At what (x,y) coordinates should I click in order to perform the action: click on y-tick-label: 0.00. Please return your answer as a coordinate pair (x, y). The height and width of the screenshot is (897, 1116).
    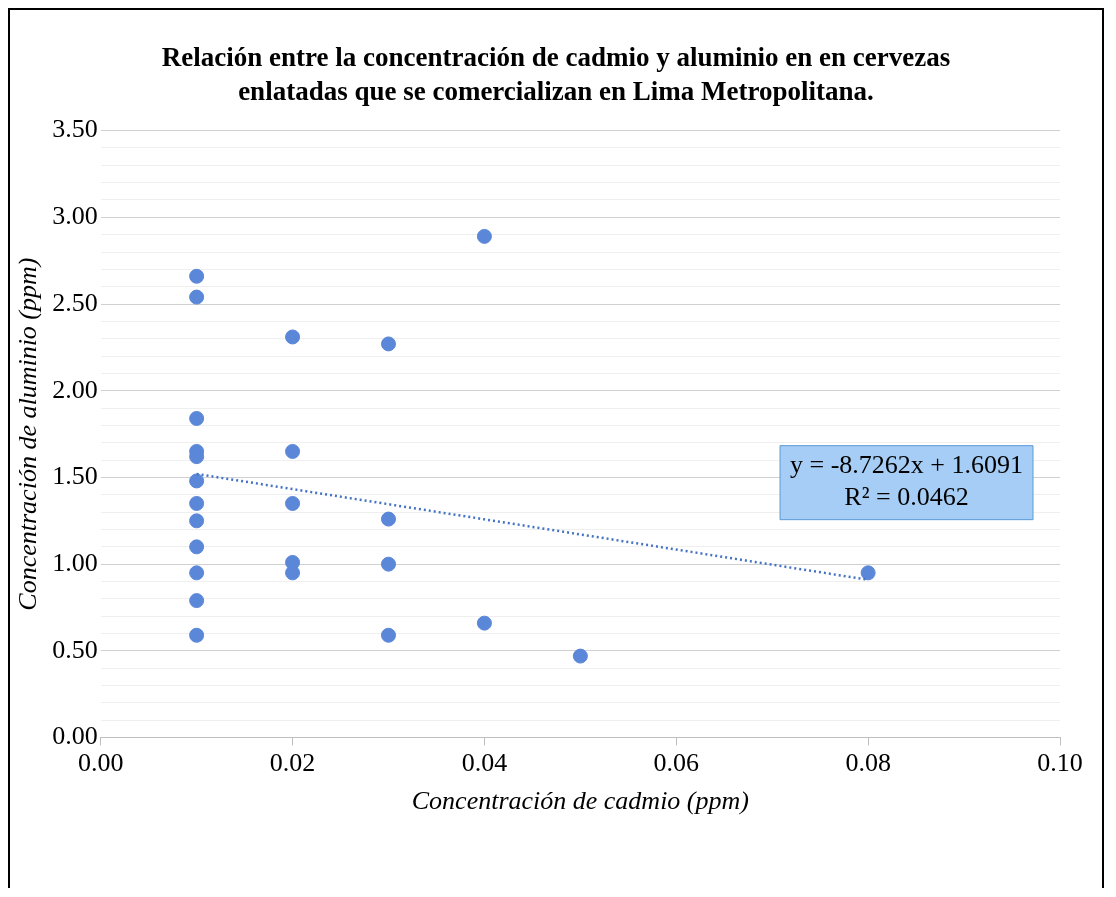
    Looking at the image, I should click on (75, 736).